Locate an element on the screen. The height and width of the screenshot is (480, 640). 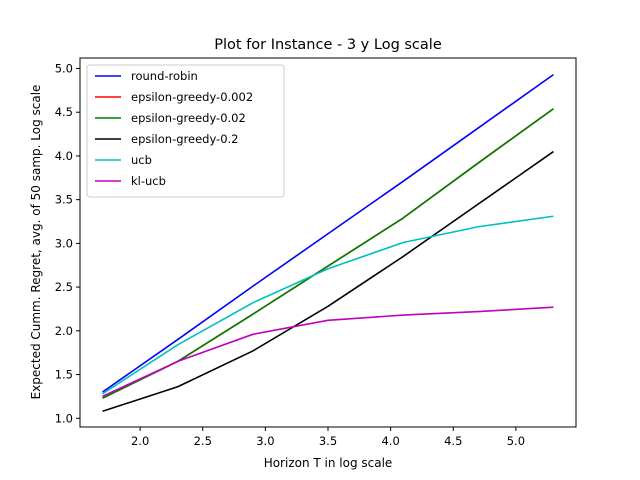
x-tick-label: 4.0 is located at coordinates (390, 441).